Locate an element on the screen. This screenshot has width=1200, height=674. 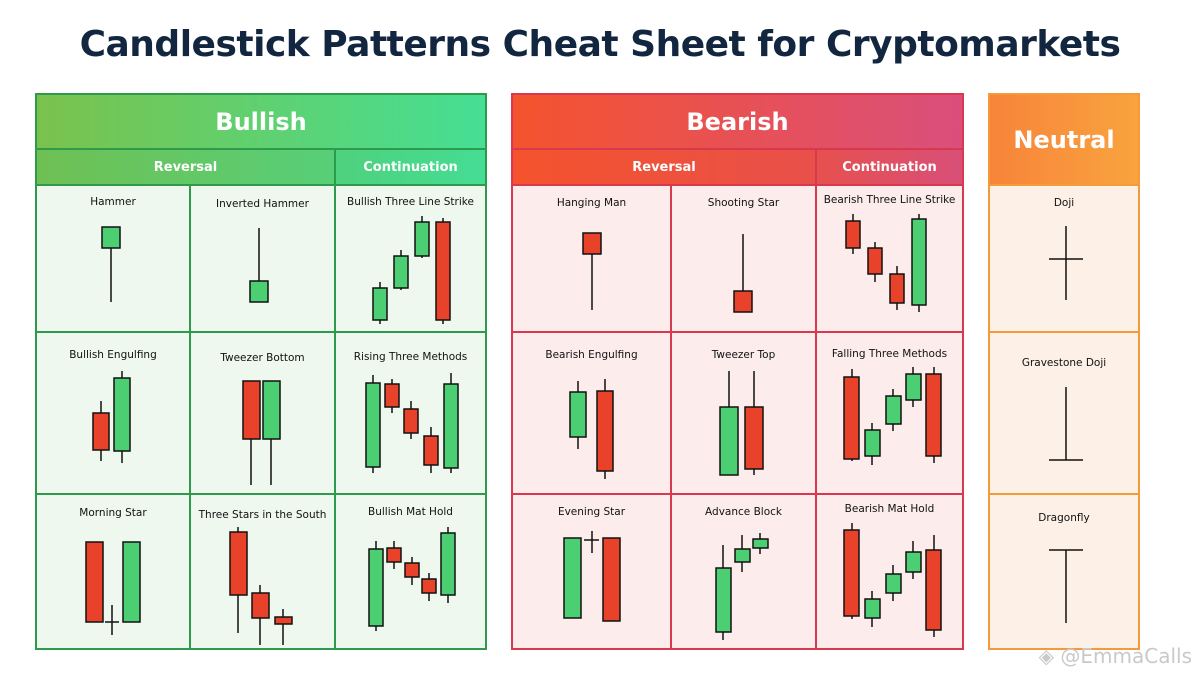
pattern-label: Hanging Man is located at coordinates (591, 203).